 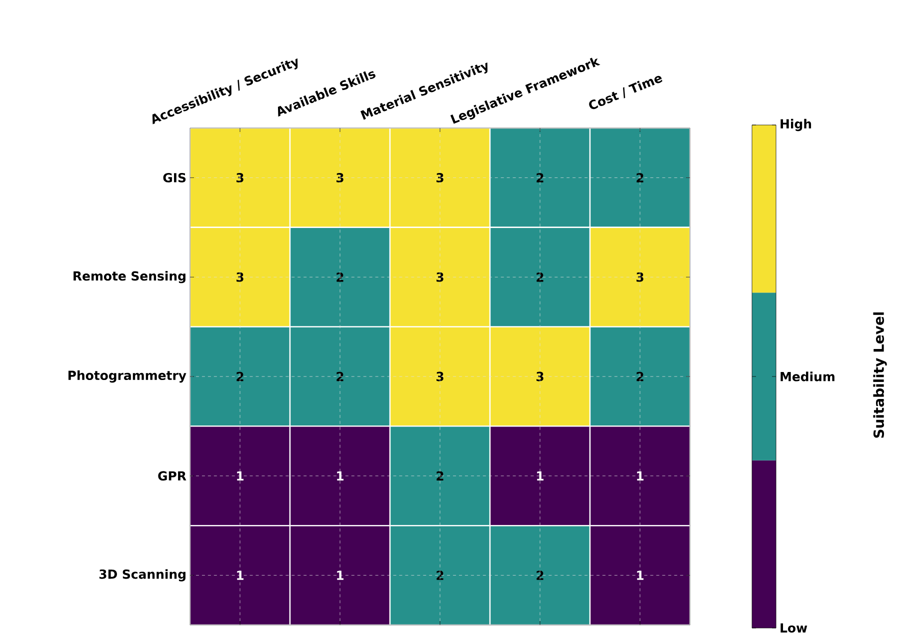 What do you see at coordinates (130, 277) in the screenshot?
I see `y-tick-label: Remote Sensing` at bounding box center [130, 277].